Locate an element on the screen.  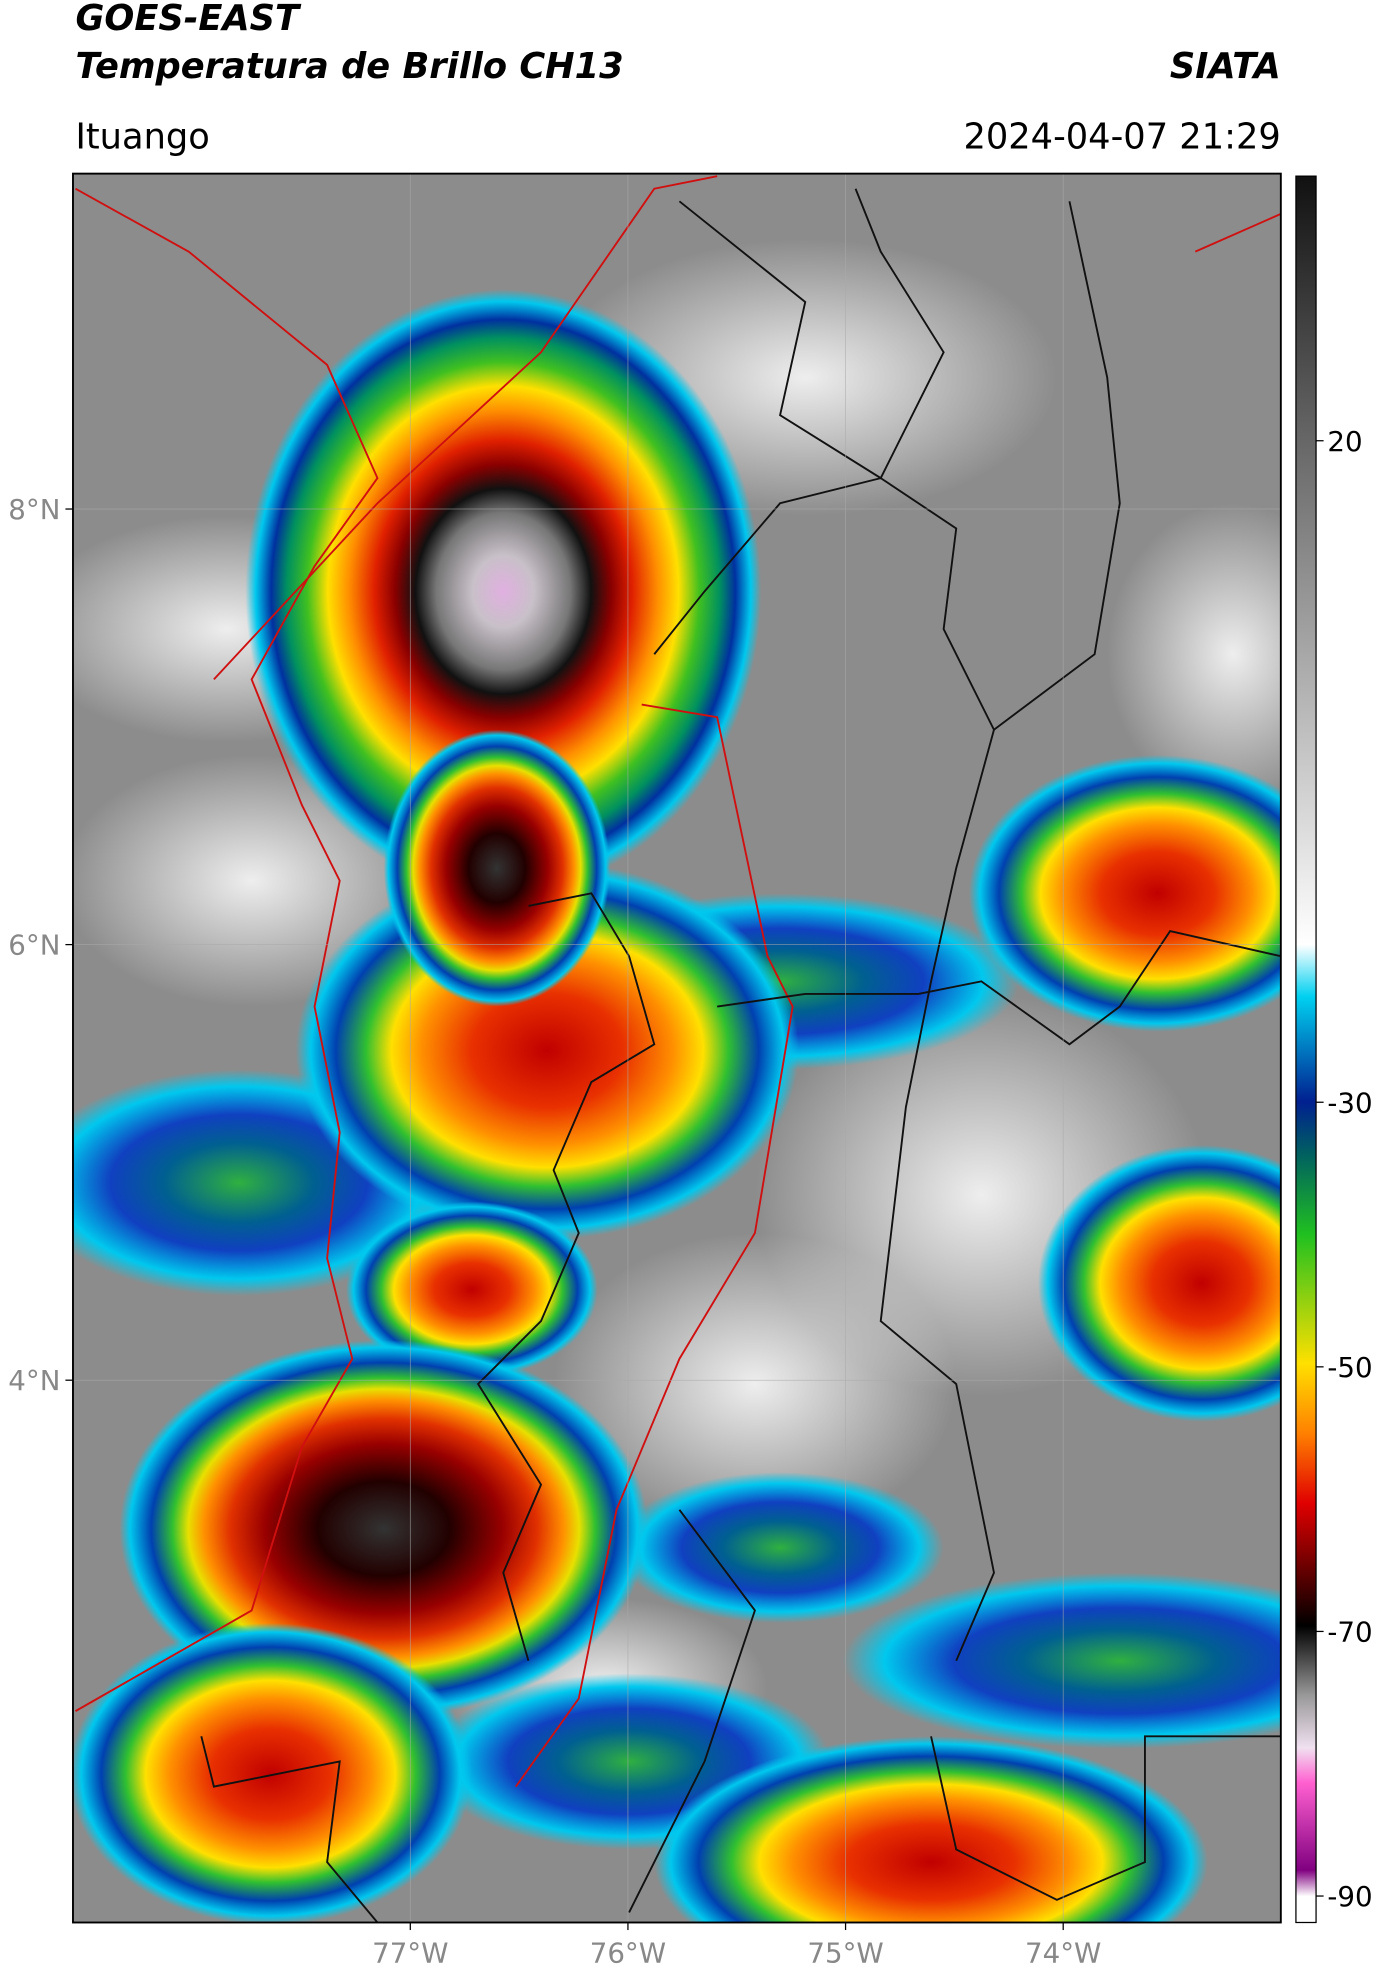
country-border is located at coordinates (1237, 233).